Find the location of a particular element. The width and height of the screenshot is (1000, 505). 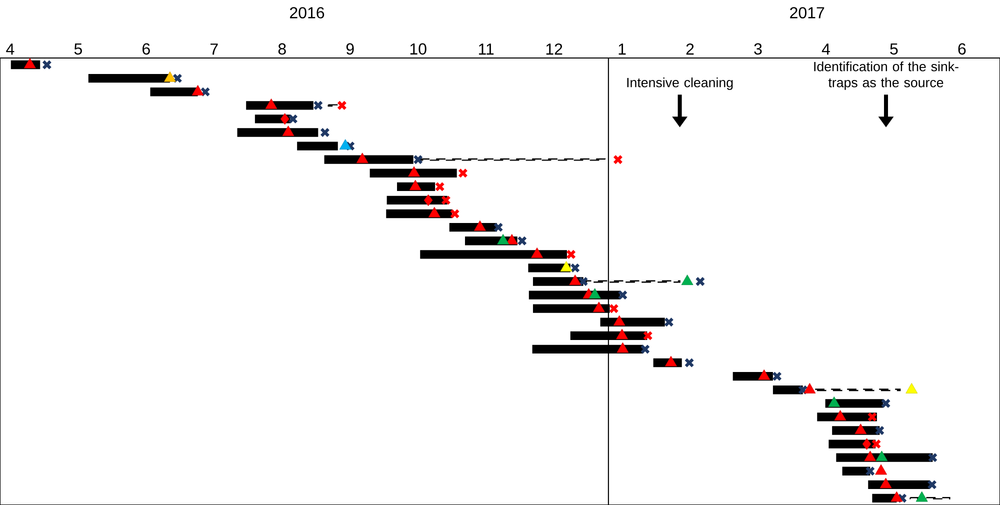

annotation: Identification of the sink-traps as the source is located at coordinates (886, 75).